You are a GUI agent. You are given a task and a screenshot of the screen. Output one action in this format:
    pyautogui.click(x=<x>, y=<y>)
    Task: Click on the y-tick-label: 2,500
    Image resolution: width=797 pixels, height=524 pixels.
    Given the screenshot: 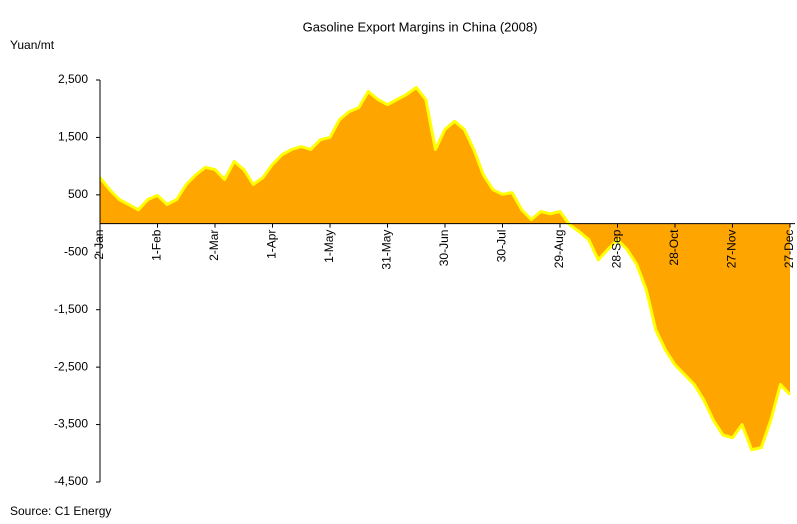 What is the action you would take?
    pyautogui.click(x=73, y=79)
    